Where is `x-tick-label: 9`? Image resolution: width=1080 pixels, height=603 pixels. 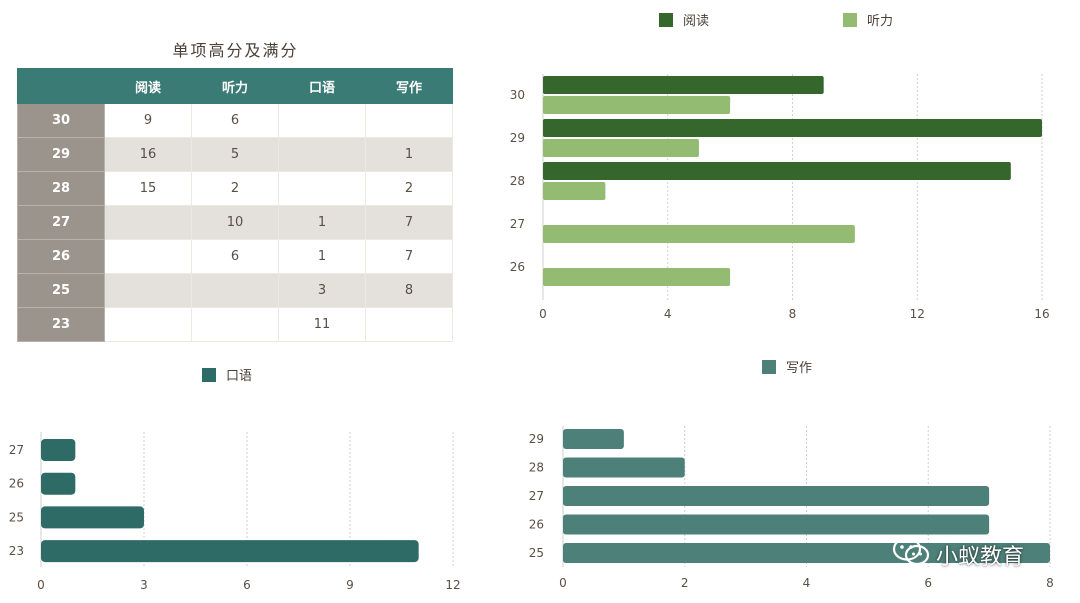
x-tick-label: 9 is located at coordinates (350, 585).